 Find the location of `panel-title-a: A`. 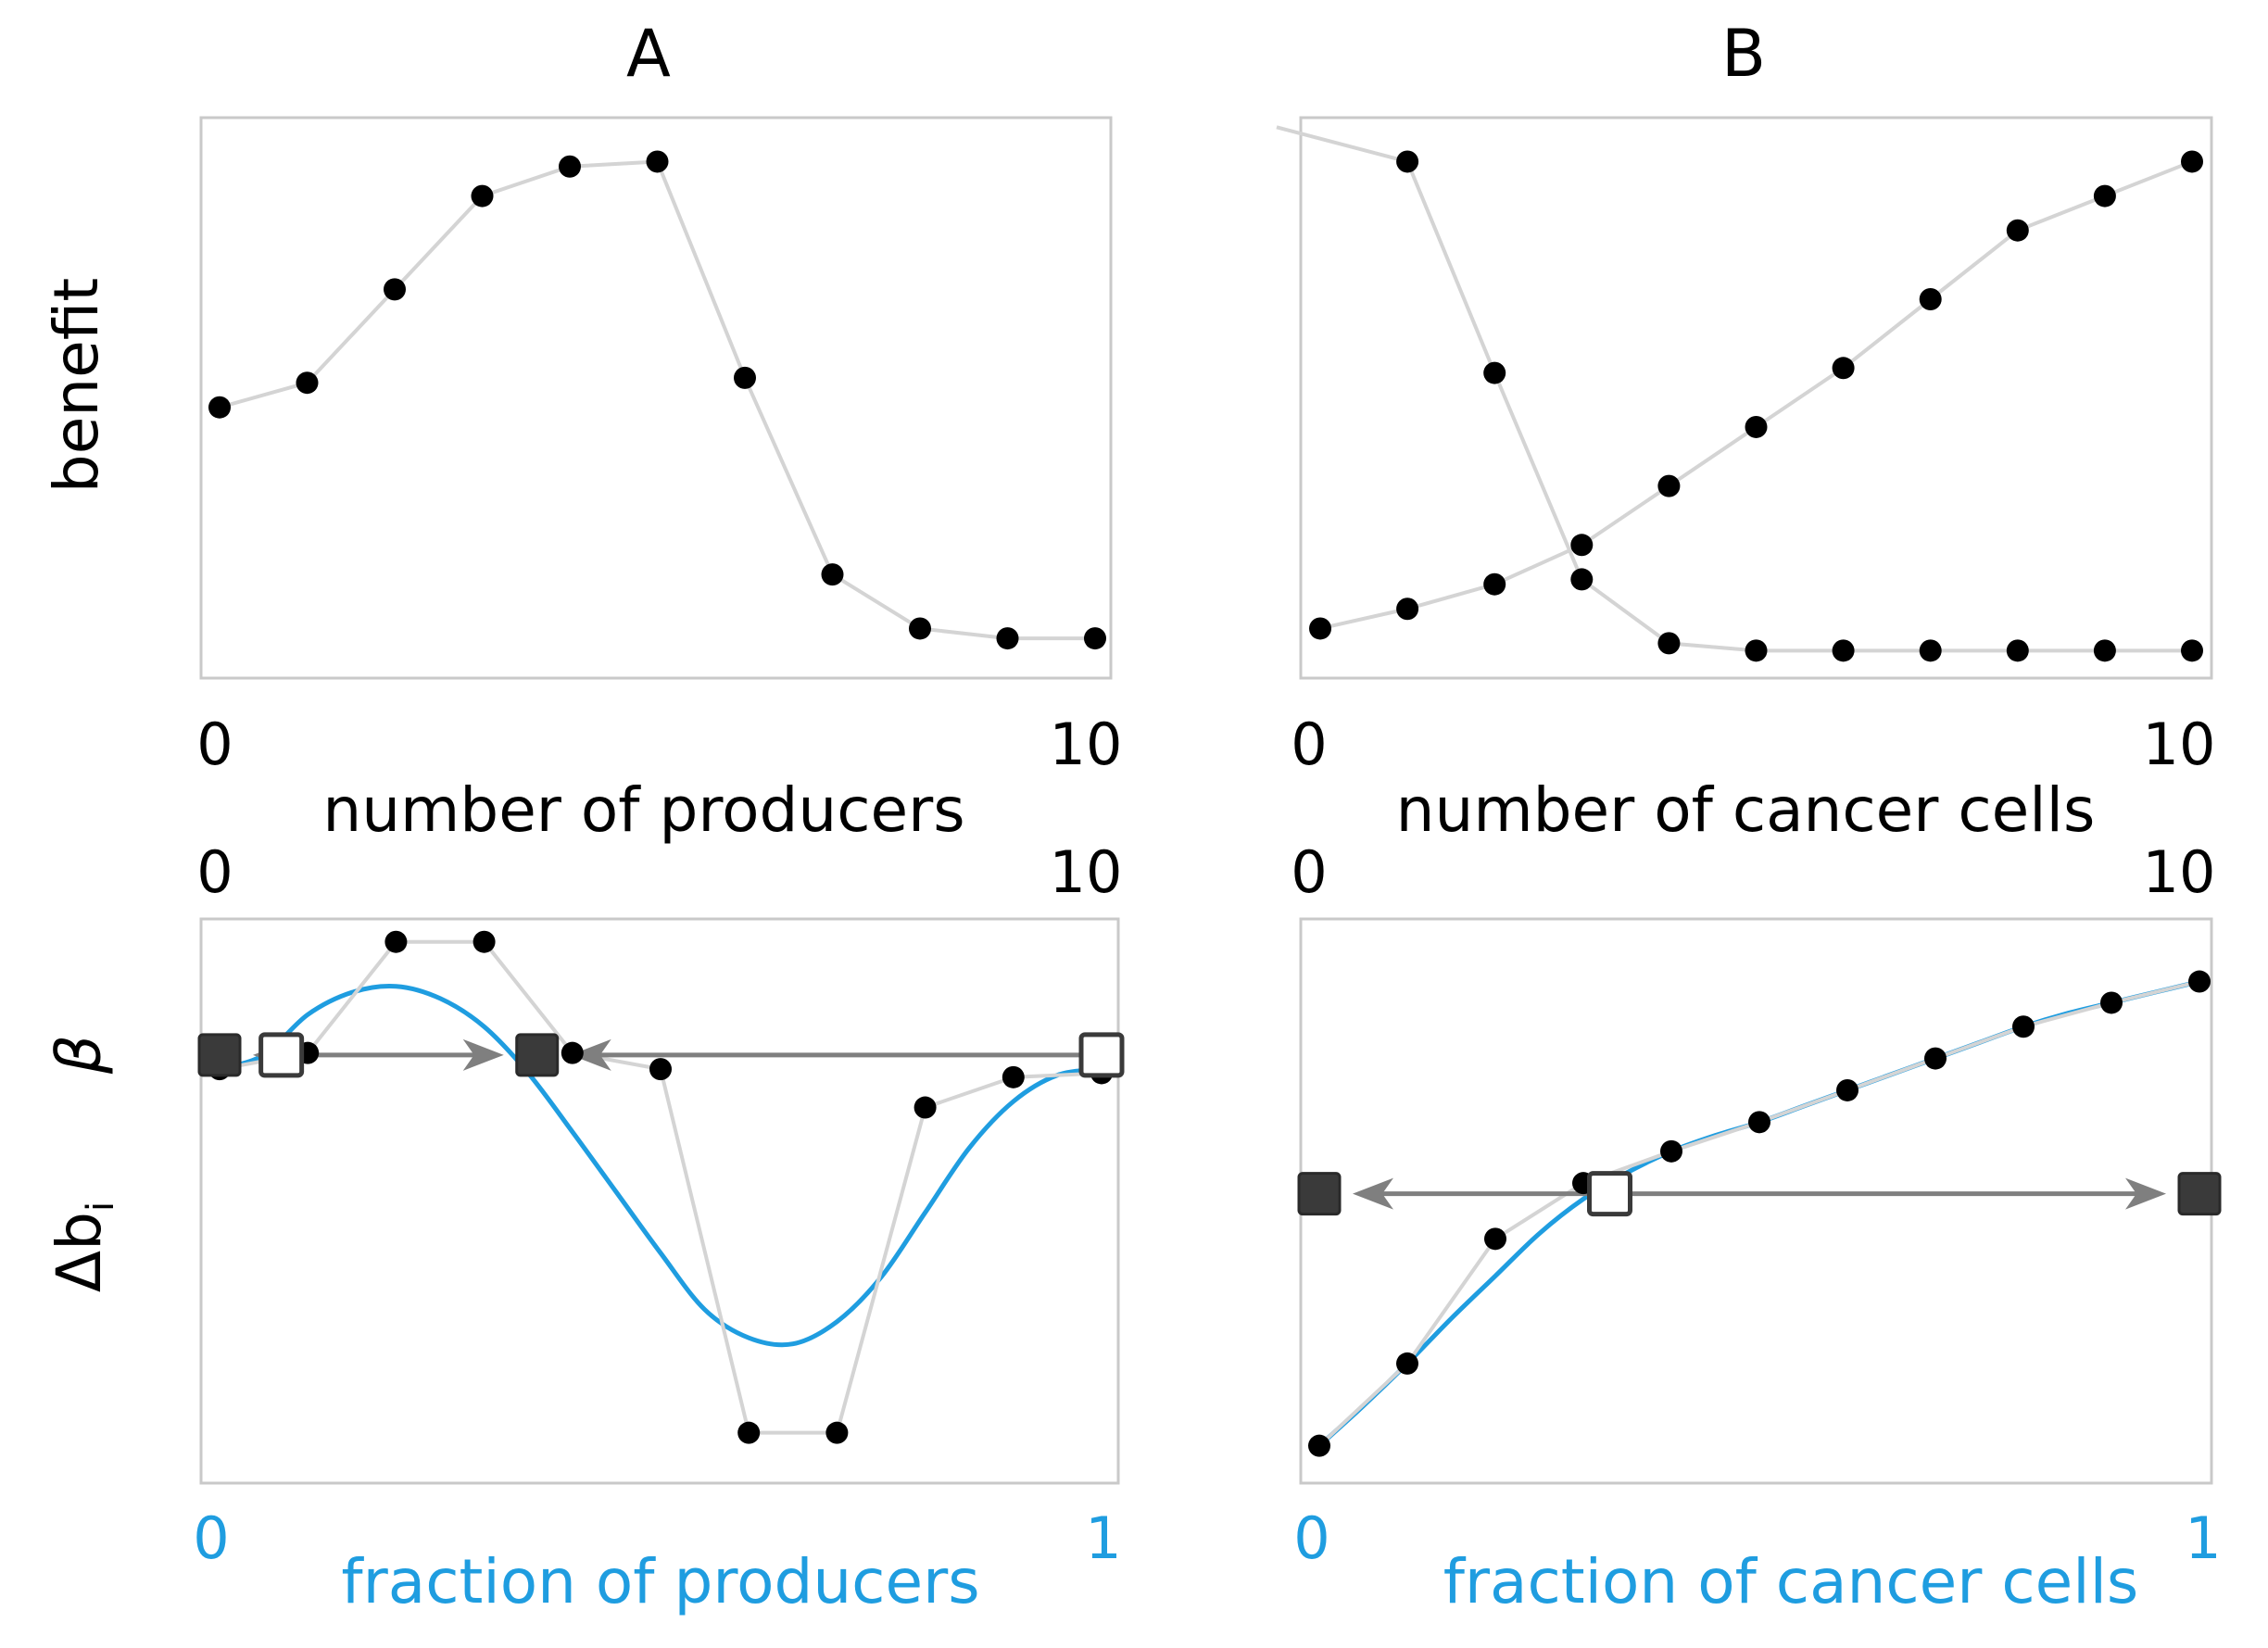

panel-title-a: A is located at coordinates (648, 54).